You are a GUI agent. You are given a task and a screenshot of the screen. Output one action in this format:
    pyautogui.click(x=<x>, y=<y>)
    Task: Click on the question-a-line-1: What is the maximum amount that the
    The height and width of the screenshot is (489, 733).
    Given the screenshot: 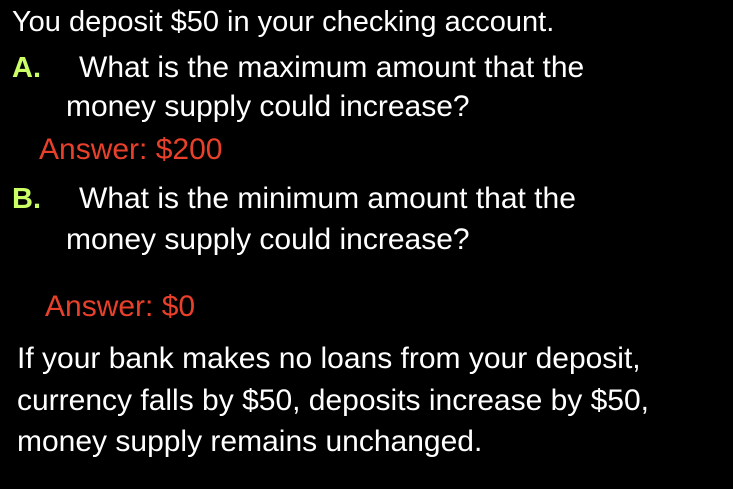 What is the action you would take?
    pyautogui.click(x=332, y=67)
    